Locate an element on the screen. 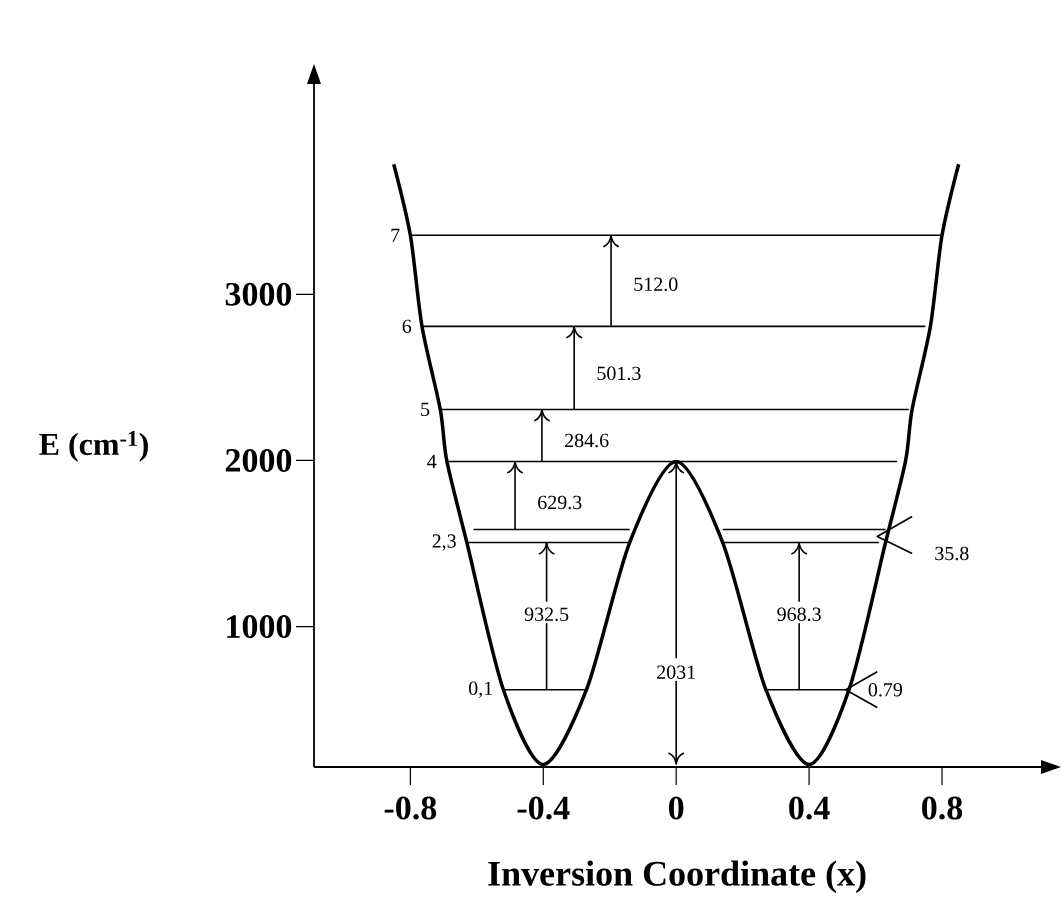 The width and height of the screenshot is (1061, 920). annotation: 512.0 is located at coordinates (656, 284).